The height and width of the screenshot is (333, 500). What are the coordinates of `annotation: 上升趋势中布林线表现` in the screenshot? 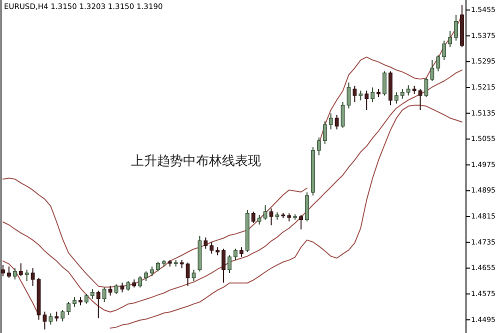 It's located at (196, 161).